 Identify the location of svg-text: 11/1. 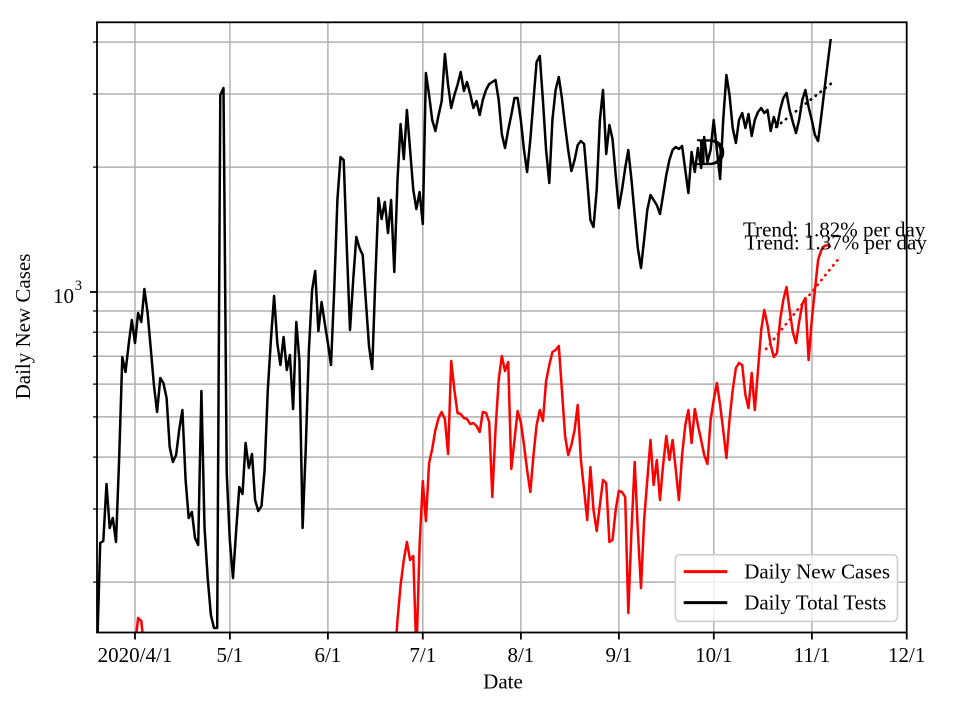
(812, 655).